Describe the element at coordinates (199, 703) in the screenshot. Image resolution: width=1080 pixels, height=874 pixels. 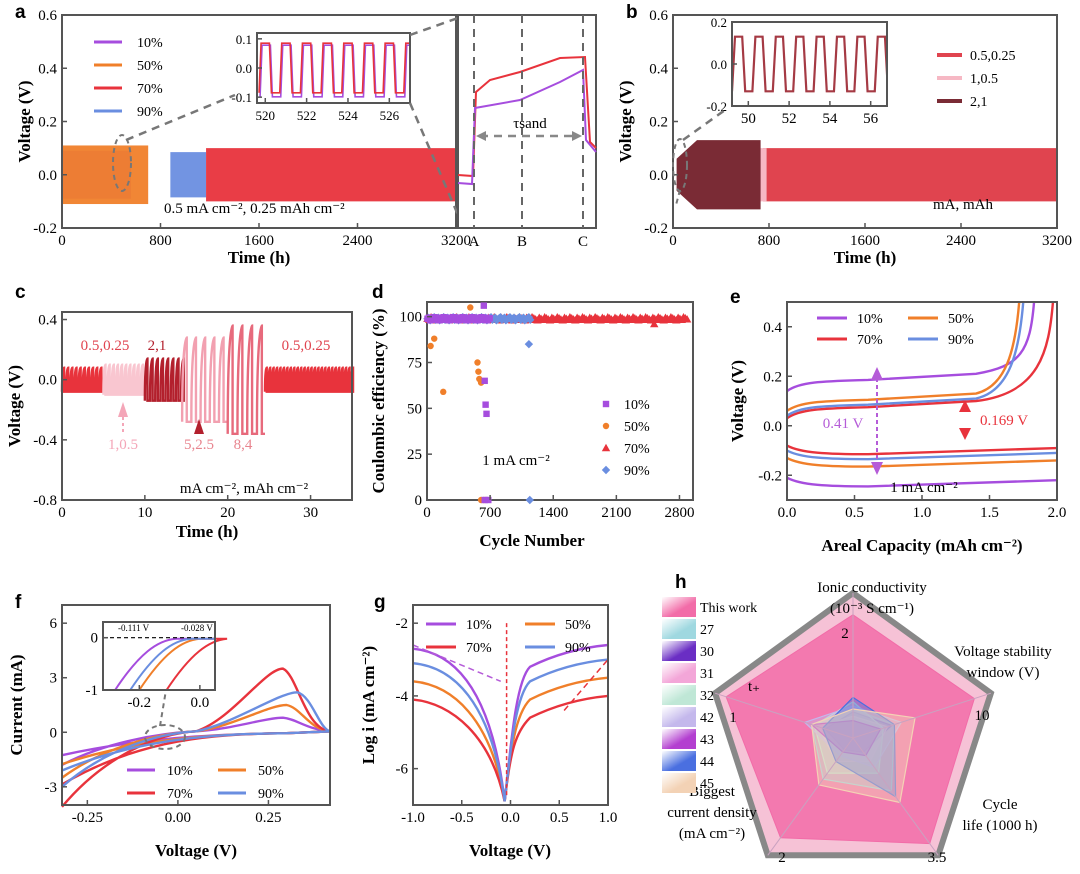
I see `inset-x-tick: 0.0` at that location.